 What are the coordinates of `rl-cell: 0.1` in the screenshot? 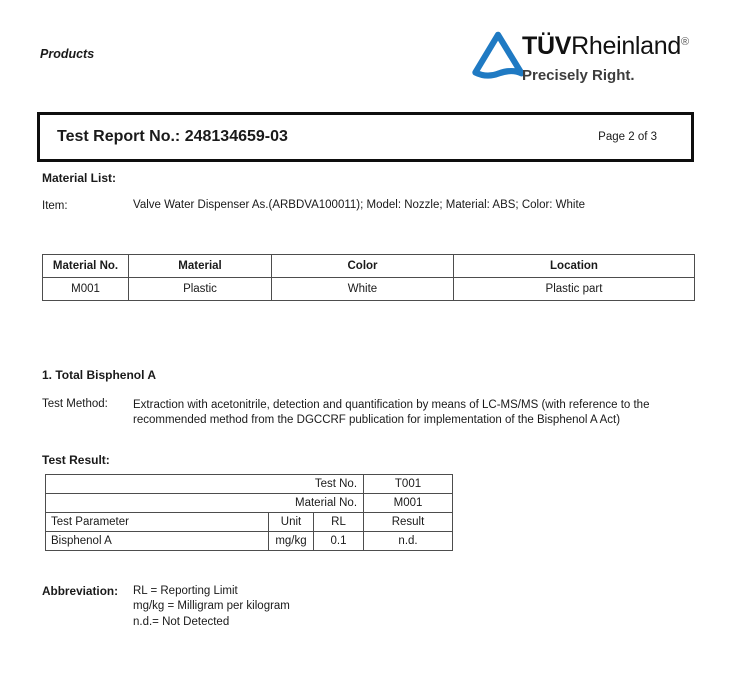 It's located at (338, 541).